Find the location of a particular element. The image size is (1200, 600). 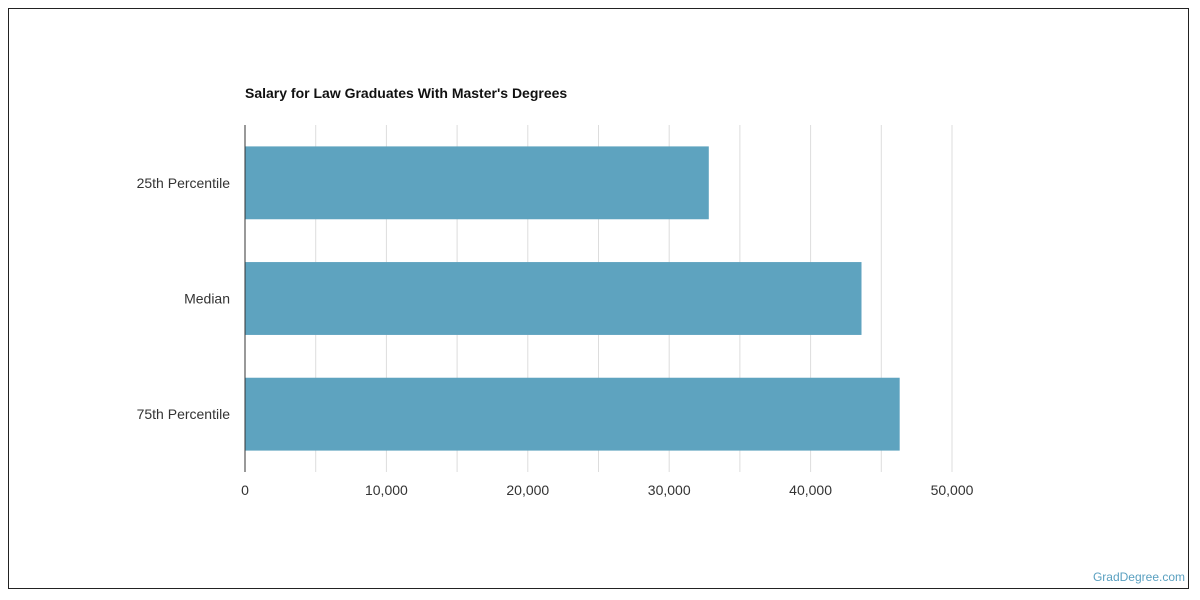

category-label: 75th Percentile is located at coordinates (184, 414).